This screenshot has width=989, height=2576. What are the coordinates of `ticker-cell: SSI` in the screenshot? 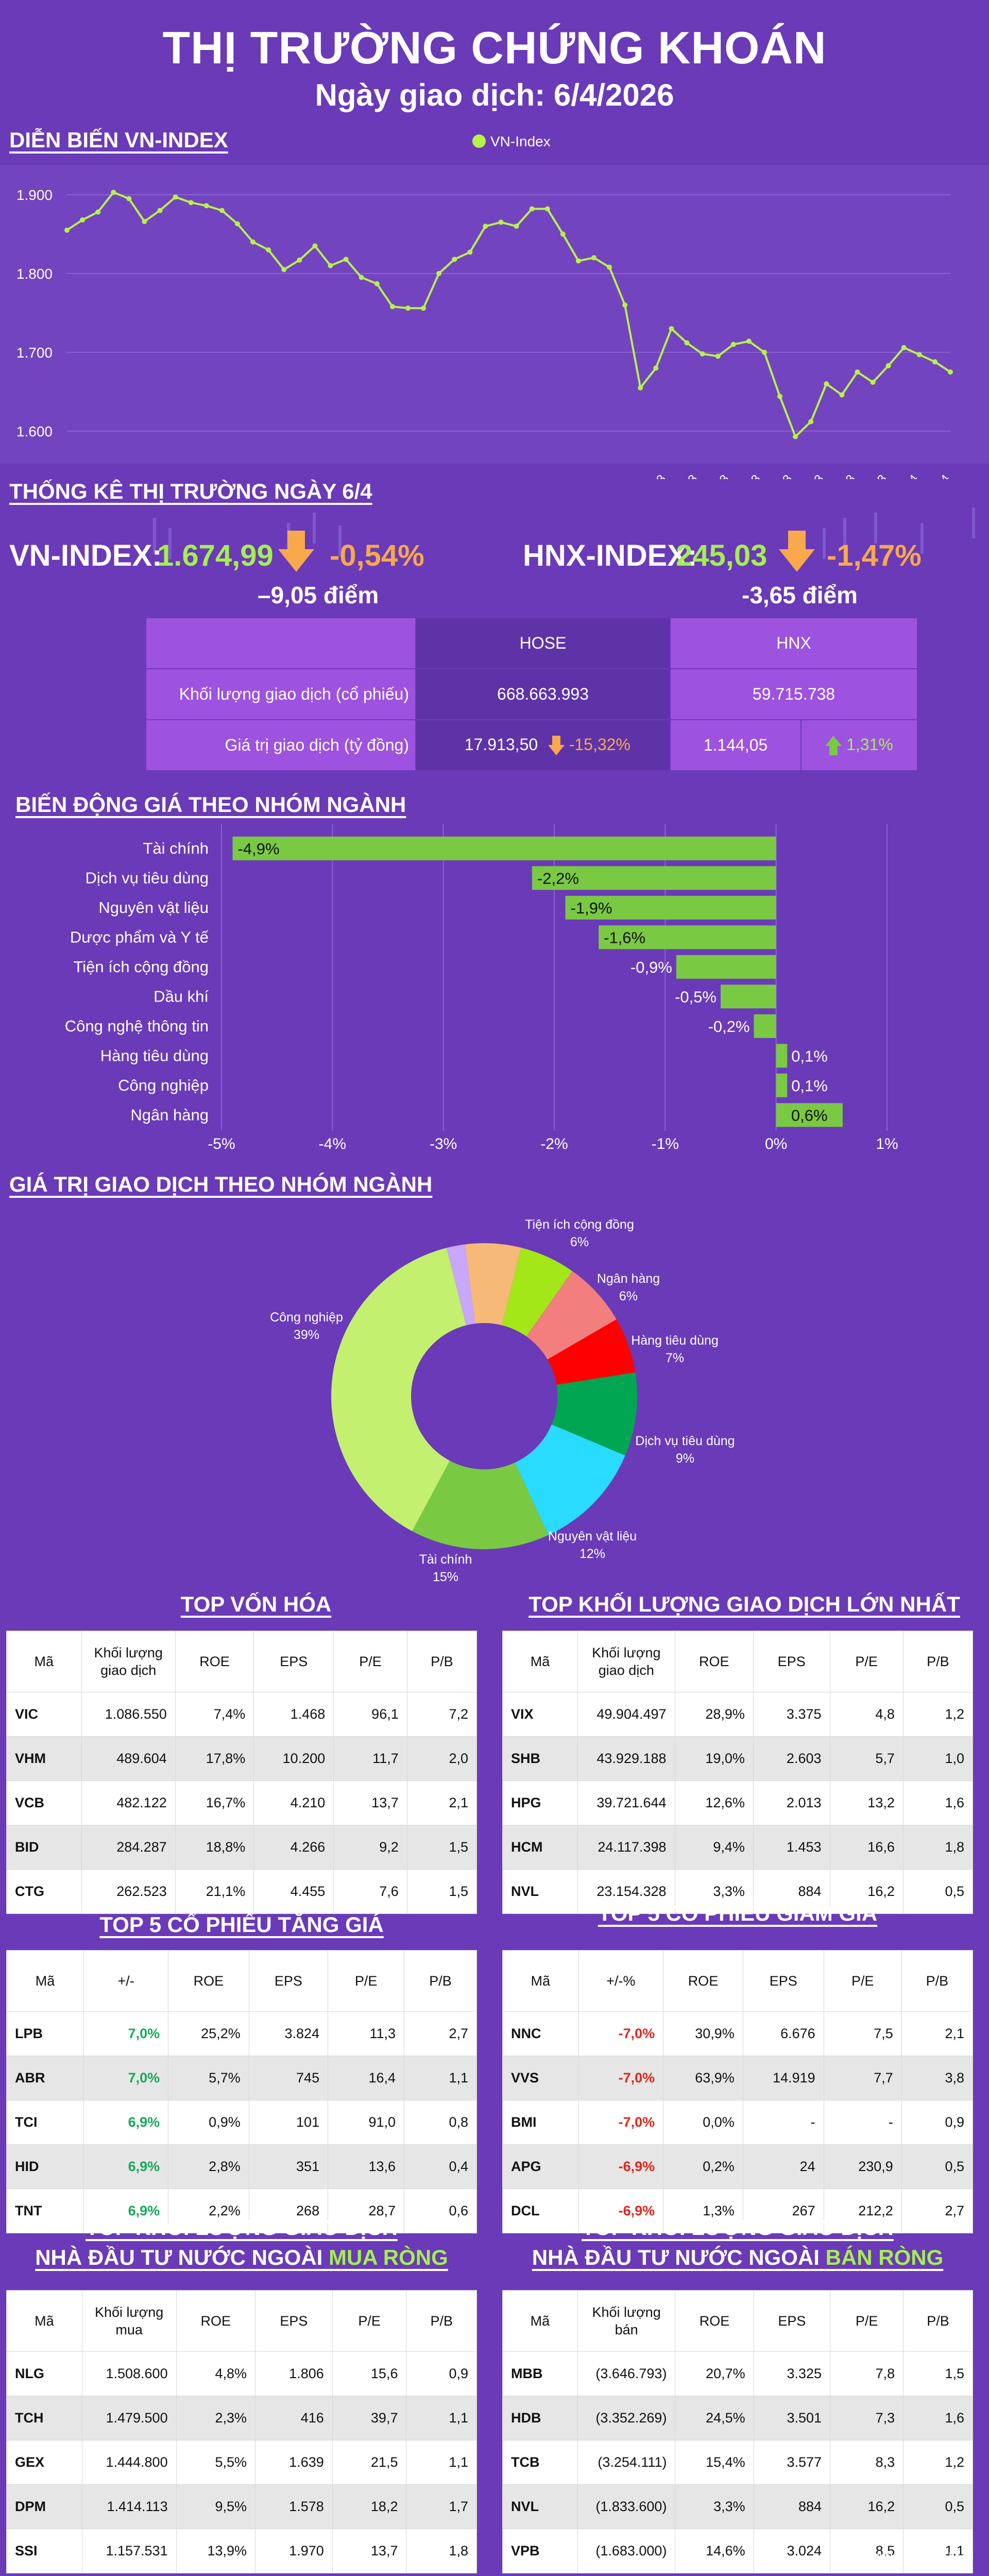 It's located at (44, 2551).